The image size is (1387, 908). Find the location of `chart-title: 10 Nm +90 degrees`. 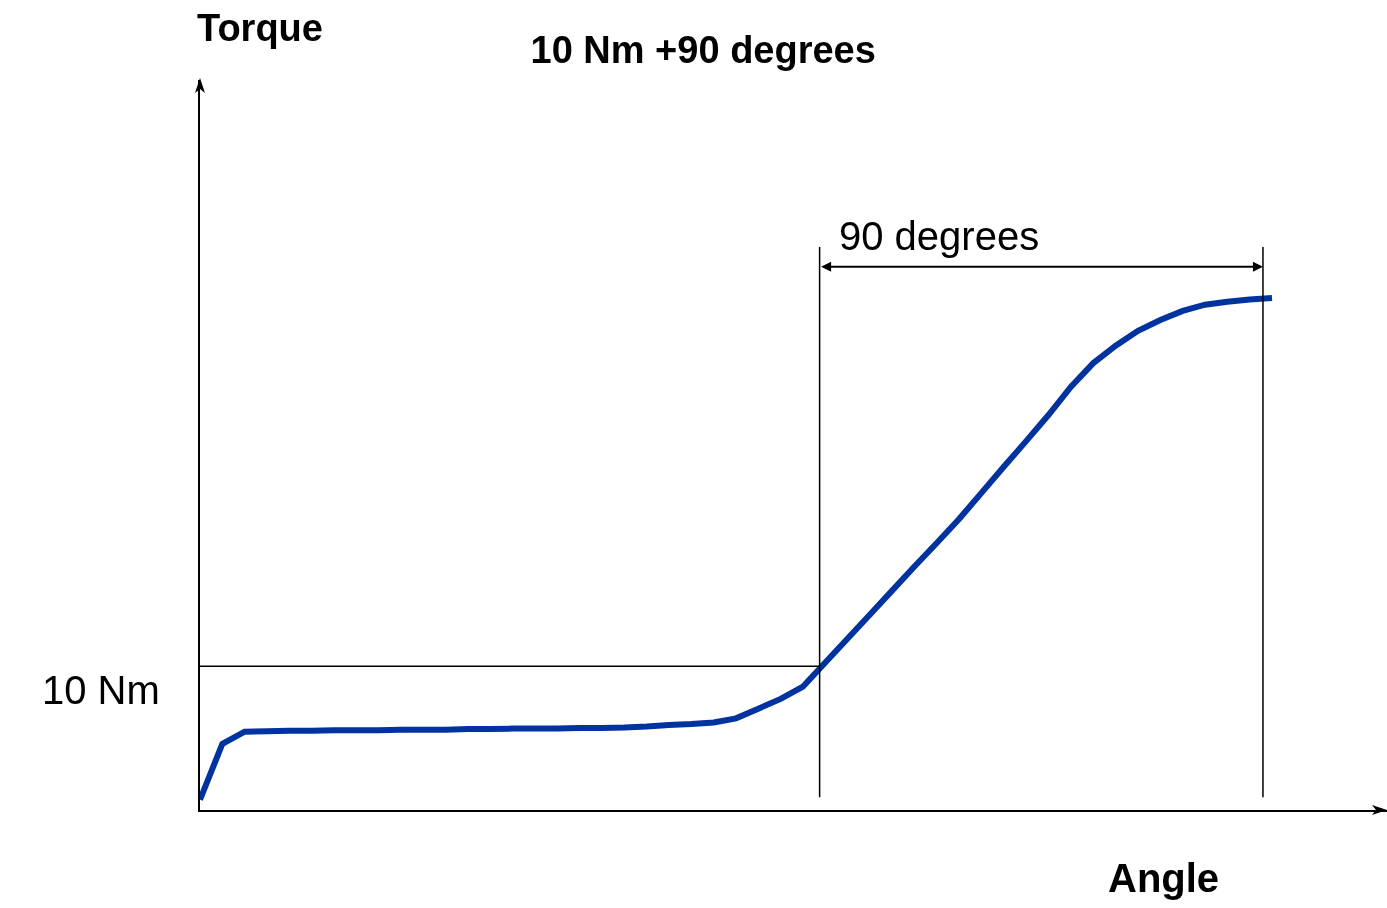

chart-title: 10 Nm +90 degrees is located at coordinates (703, 49).